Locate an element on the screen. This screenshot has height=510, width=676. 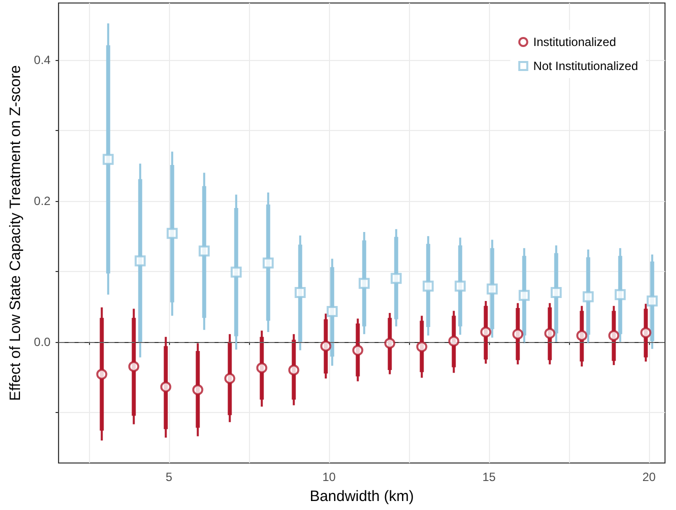
x-tick-label: 10 is located at coordinates (329, 477).